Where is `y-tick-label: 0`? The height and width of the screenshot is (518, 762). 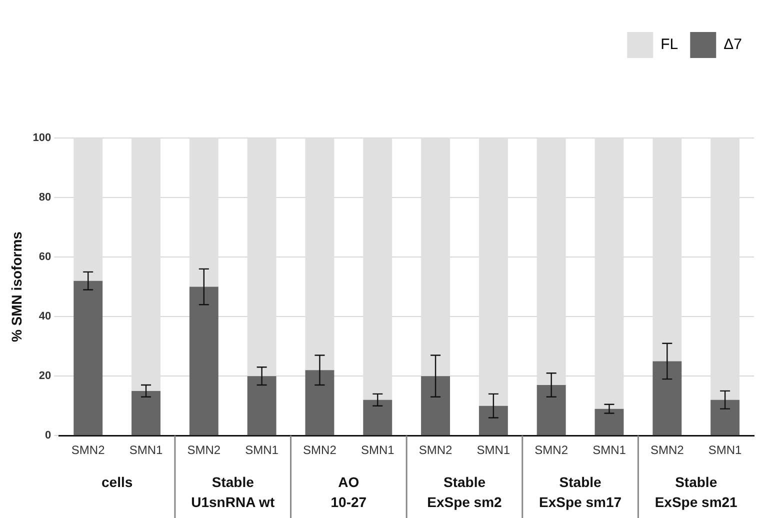 y-tick-label: 0 is located at coordinates (48, 436).